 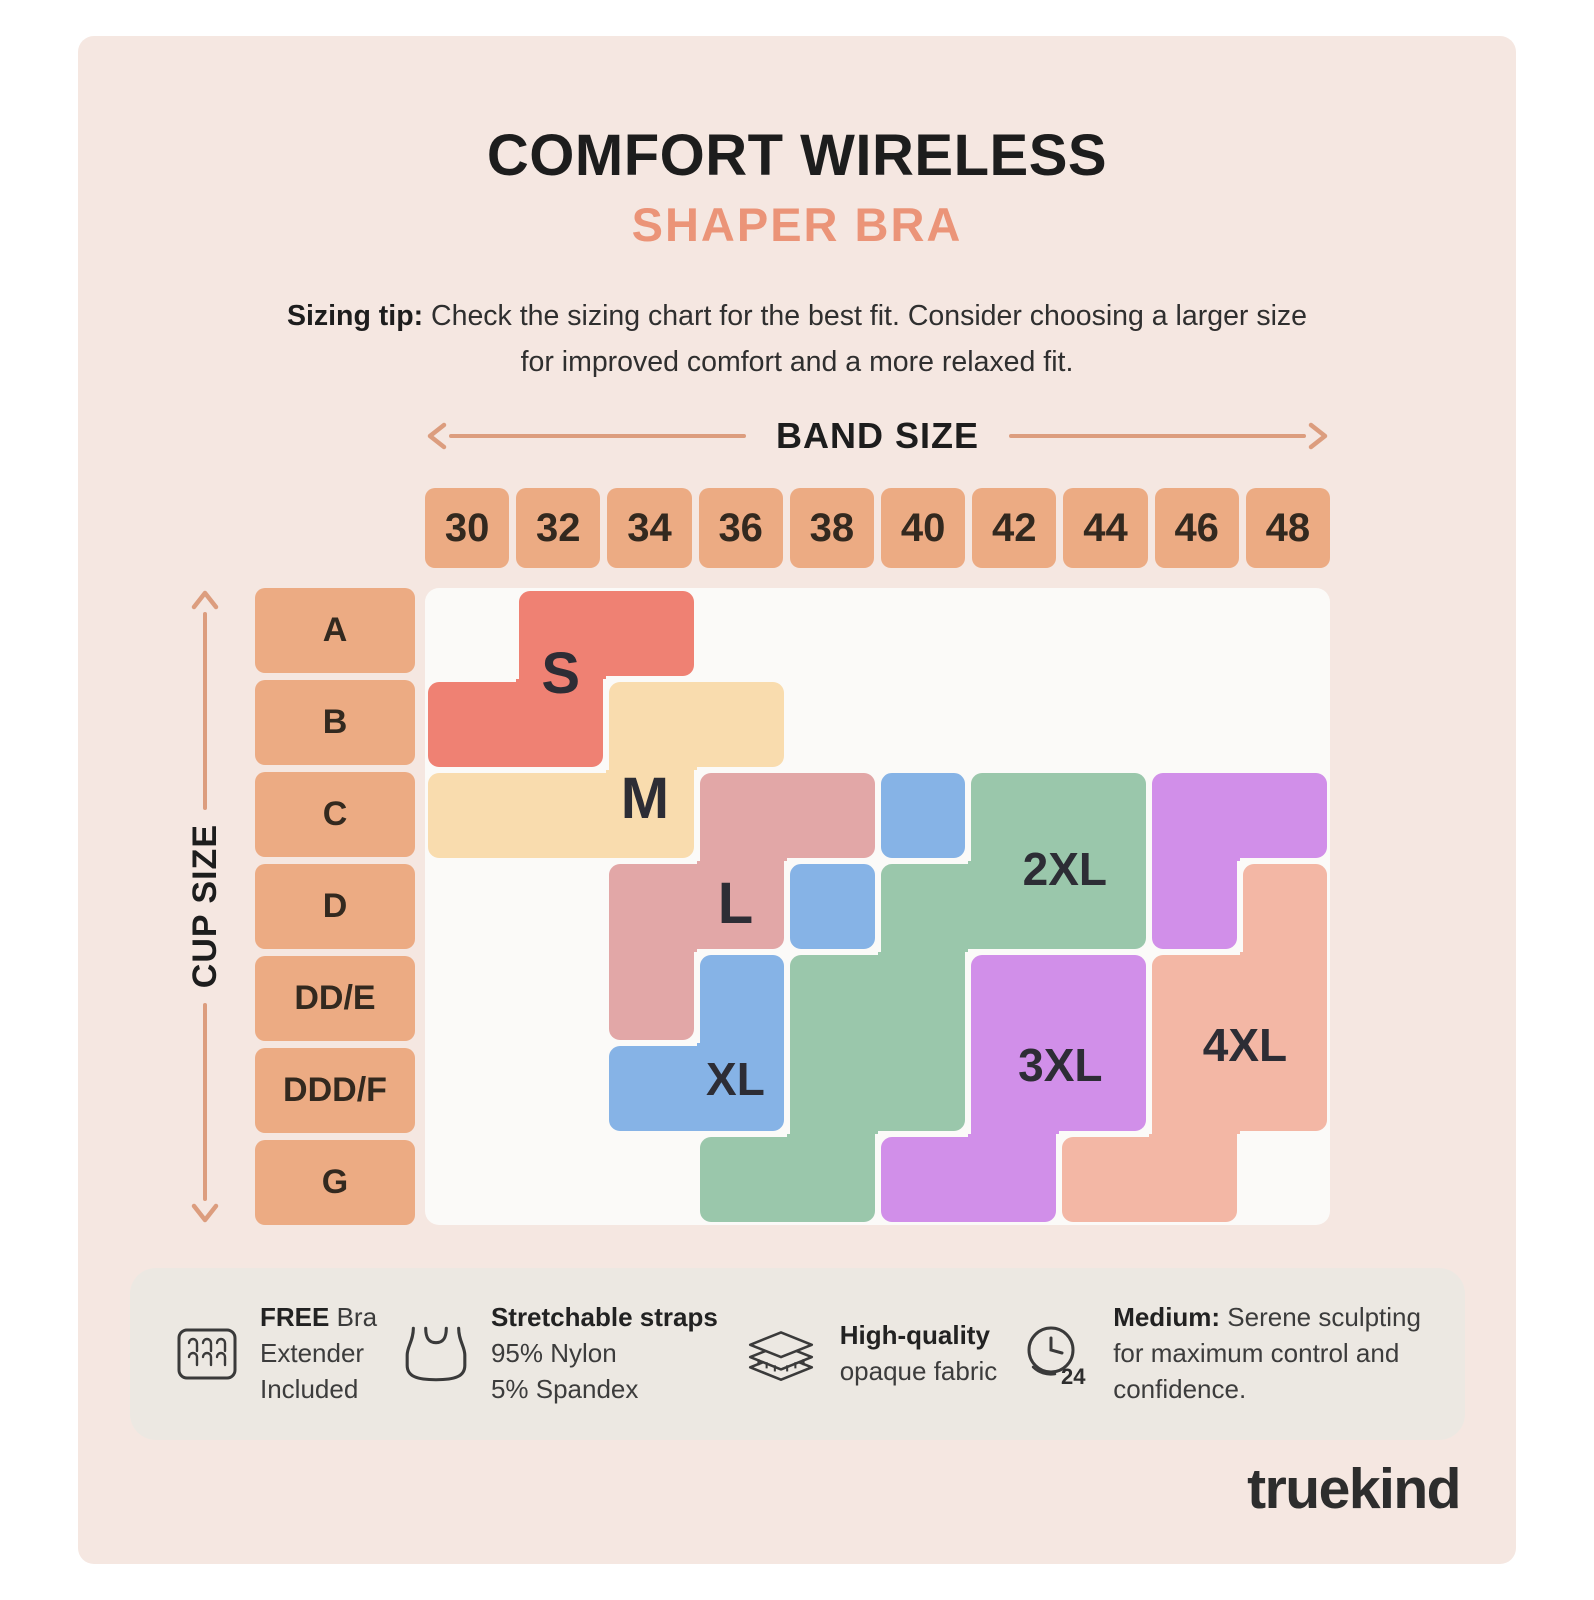 What do you see at coordinates (561, 673) in the screenshot?
I see `size-label-S: S` at bounding box center [561, 673].